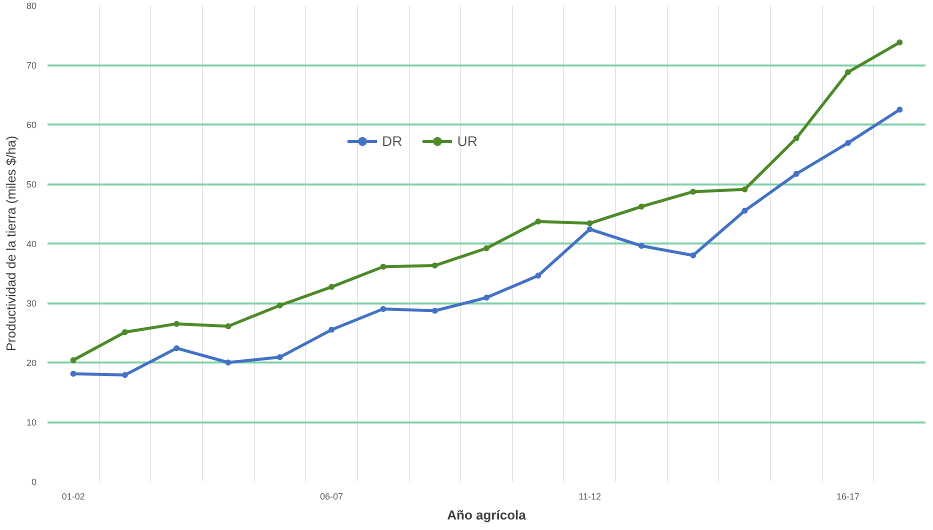 Image resolution: width=933 pixels, height=530 pixels. What do you see at coordinates (31, 185) in the screenshot?
I see `y-tick-label: 50` at bounding box center [31, 185].